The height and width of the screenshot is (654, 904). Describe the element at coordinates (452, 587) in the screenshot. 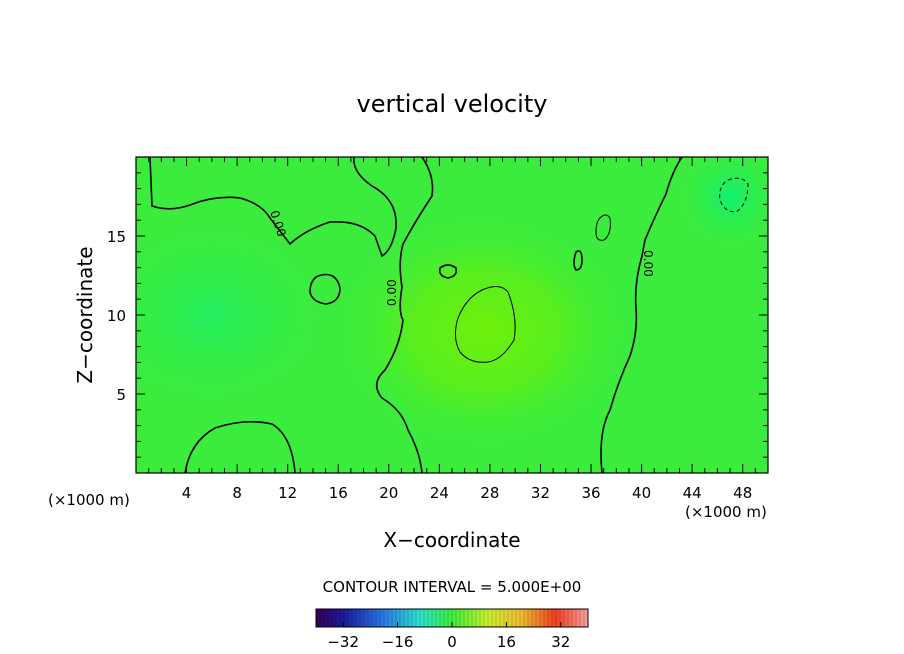

I see `contour-interval-text: CONTOUR INTERVAL = 5.000E+00` at that location.